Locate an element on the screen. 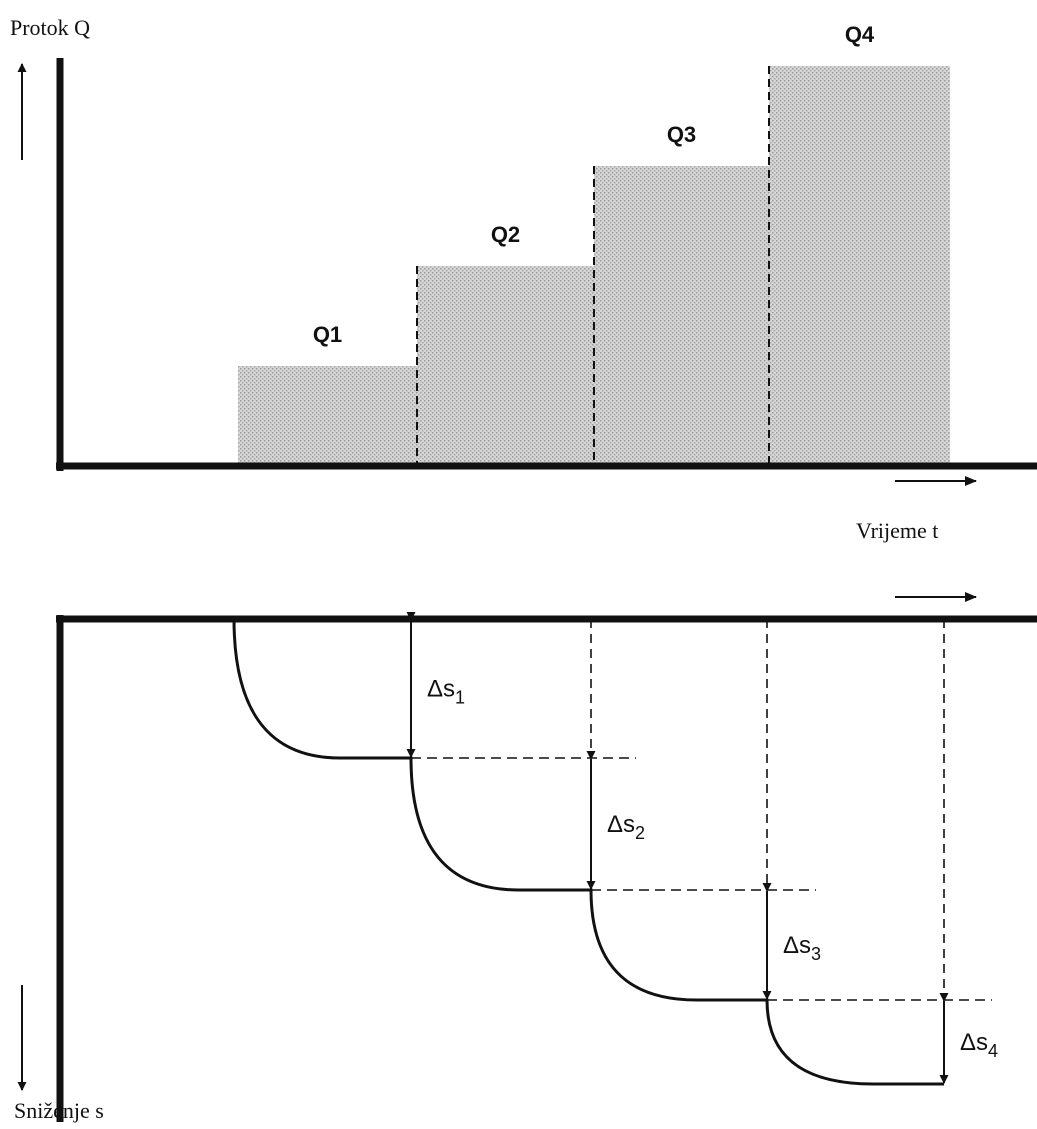 This screenshot has height=1129, width=1037. step-label-3: Q3 is located at coordinates (681, 134).